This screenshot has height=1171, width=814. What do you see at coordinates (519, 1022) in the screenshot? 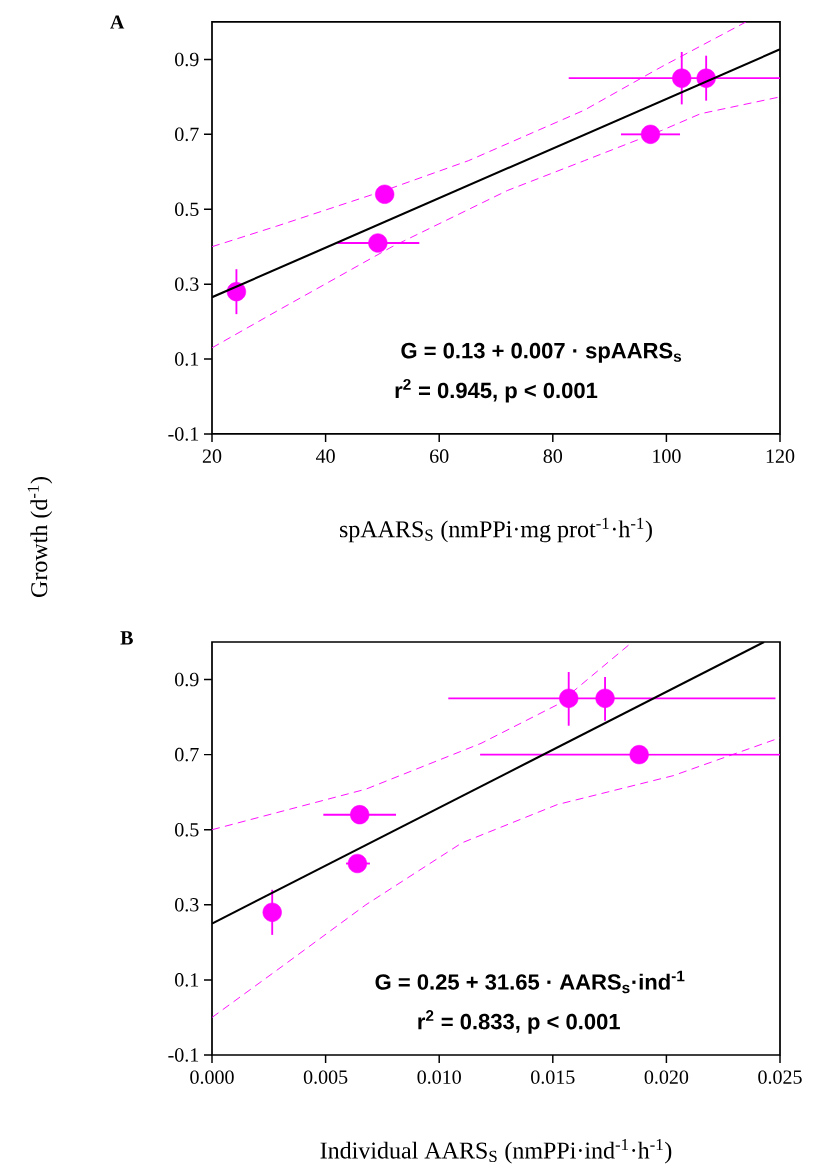
I see `annotation: r$^{2}$ = 0.833, p < 0.001` at bounding box center [519, 1022].